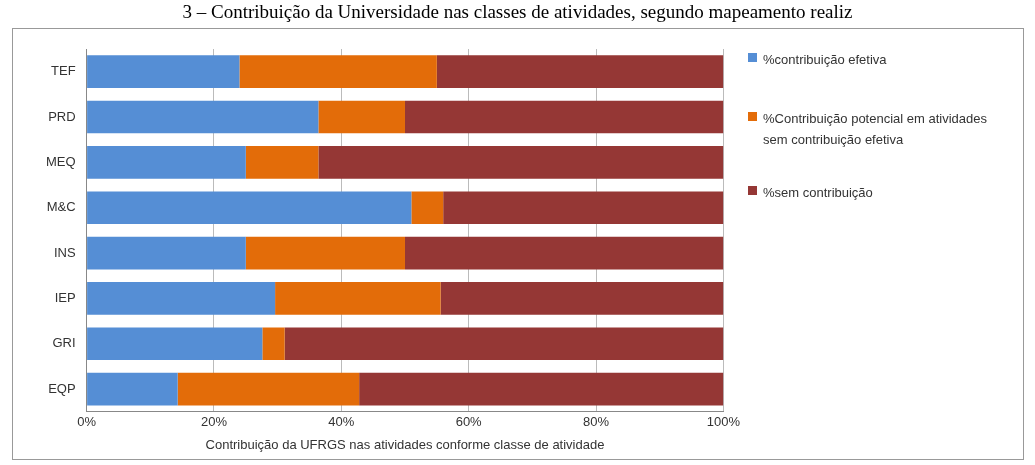 This screenshot has width=1035, height=465. I want to click on legend-label: %sem contribuição, so click(818, 193).